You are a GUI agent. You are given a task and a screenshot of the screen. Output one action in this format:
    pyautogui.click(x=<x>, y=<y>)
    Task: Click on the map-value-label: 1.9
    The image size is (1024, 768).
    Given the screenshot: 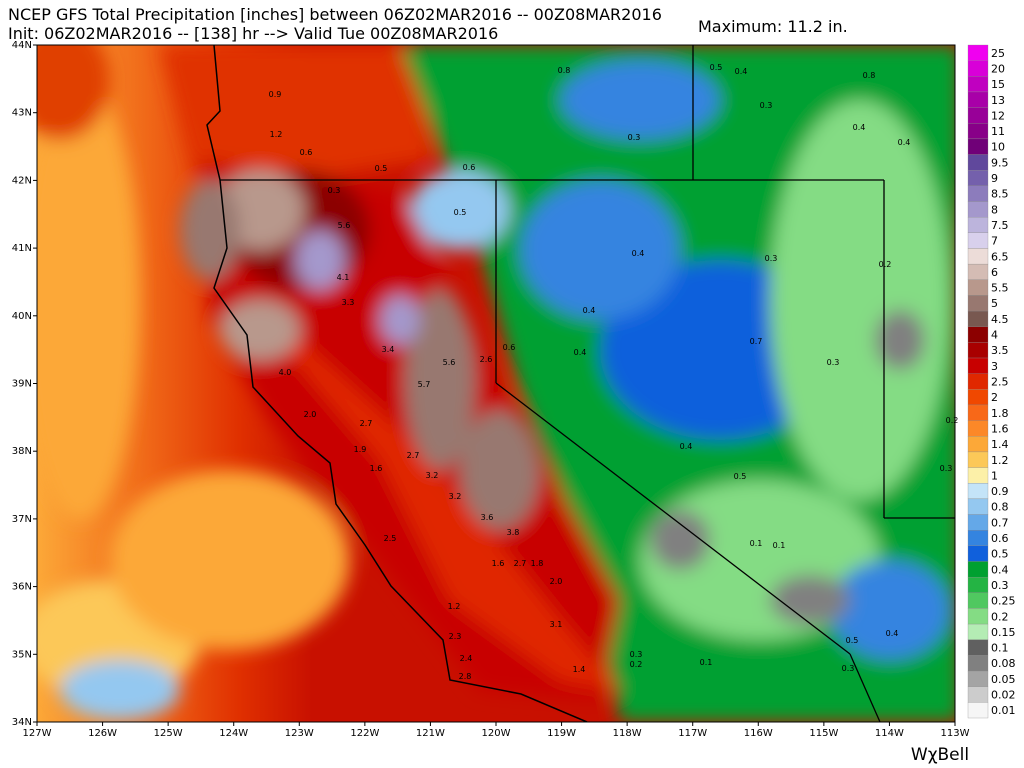 What is the action you would take?
    pyautogui.click(x=360, y=449)
    